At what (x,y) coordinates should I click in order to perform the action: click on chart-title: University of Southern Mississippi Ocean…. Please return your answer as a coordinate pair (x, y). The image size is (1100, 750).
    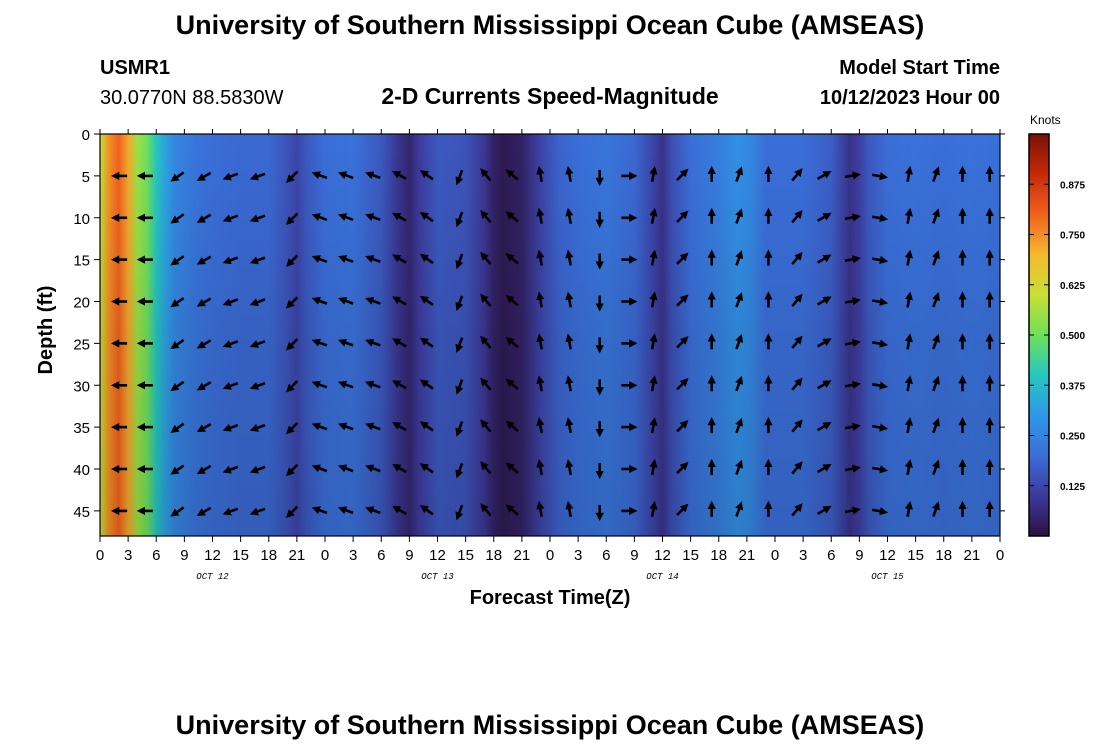
    Looking at the image, I should click on (550, 25).